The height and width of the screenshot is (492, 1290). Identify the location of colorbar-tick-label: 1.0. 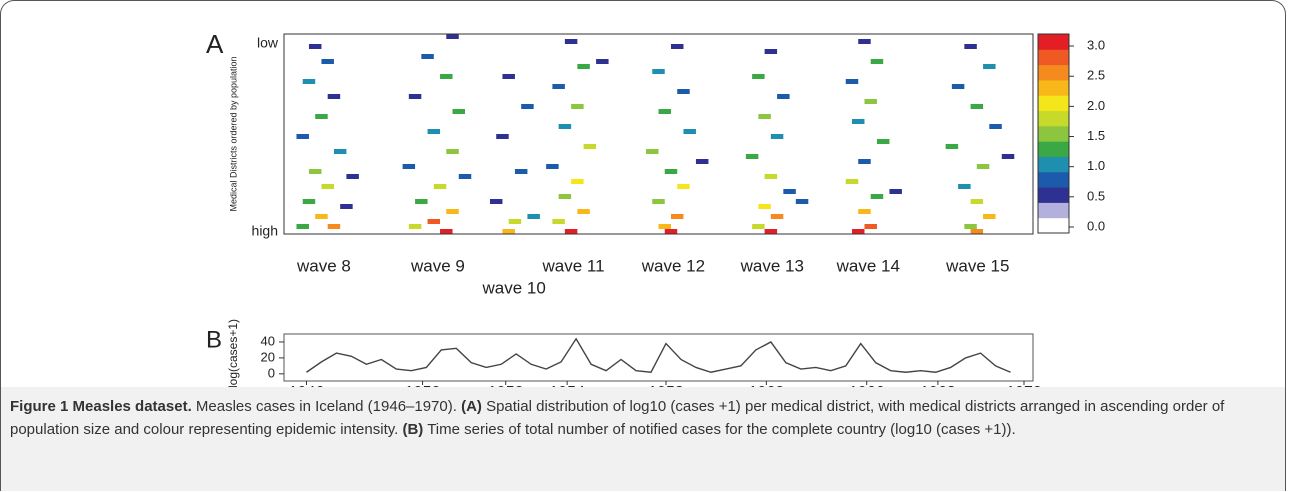
(1096, 165).